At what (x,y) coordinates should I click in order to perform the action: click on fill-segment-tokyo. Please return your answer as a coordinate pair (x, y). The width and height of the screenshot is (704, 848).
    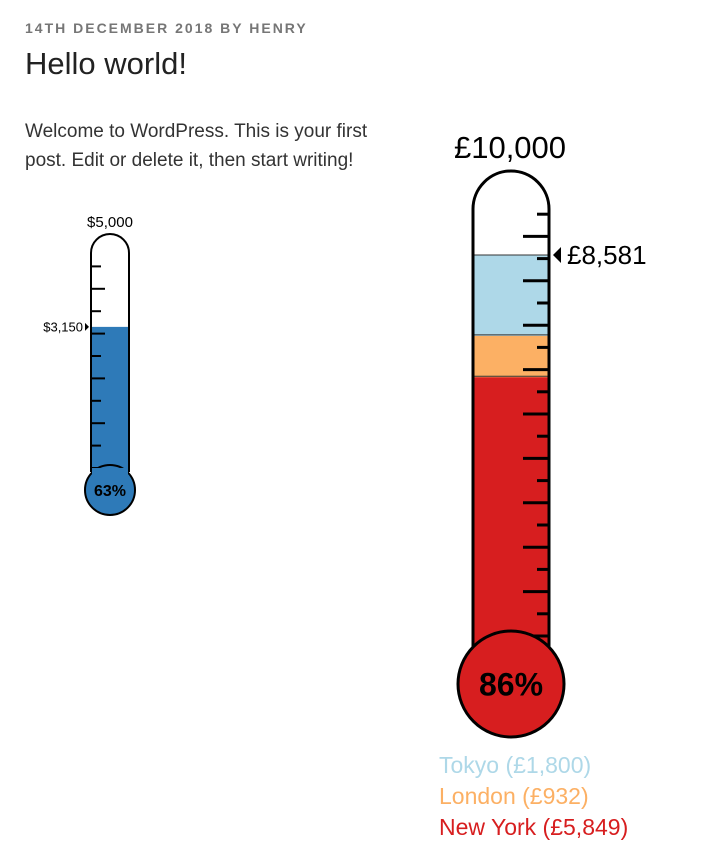
    Looking at the image, I should click on (511, 295).